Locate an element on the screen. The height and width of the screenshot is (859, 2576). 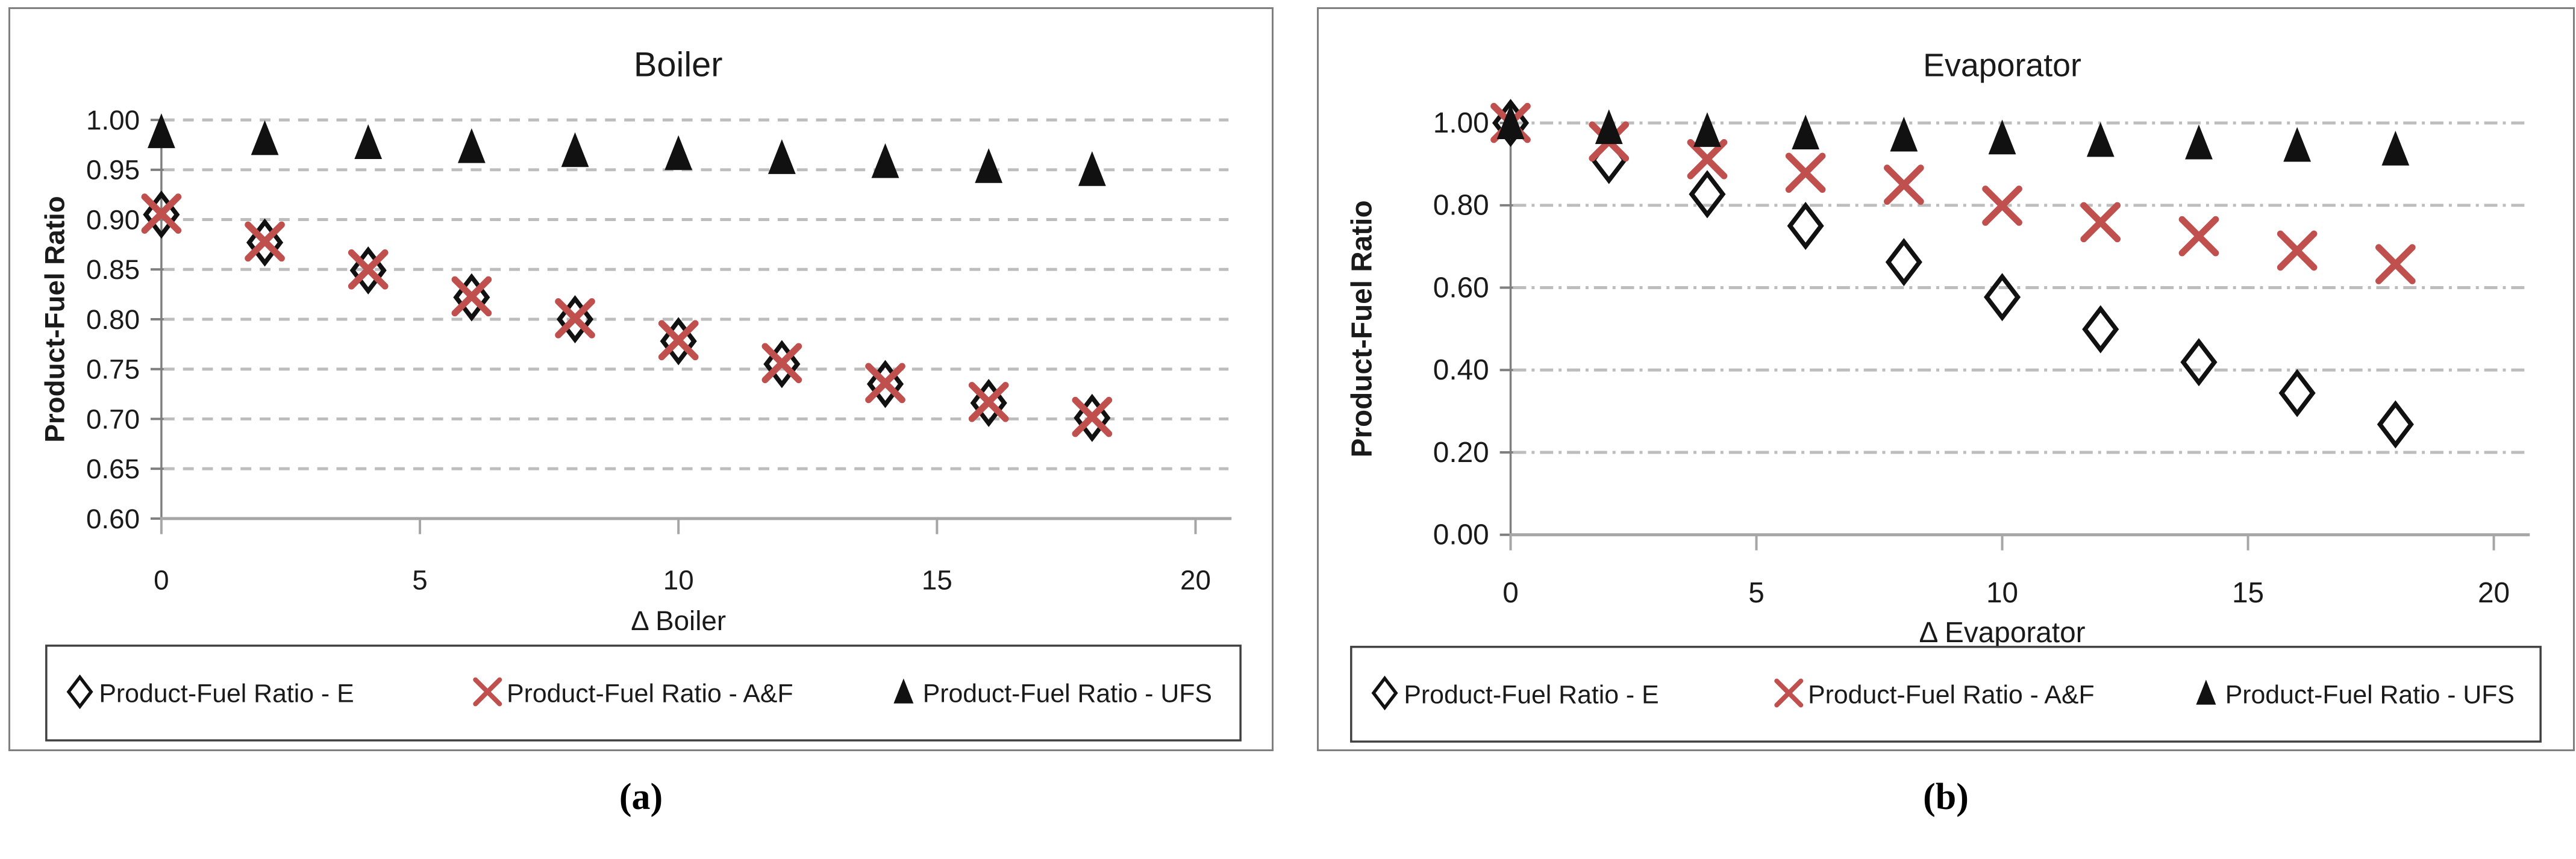
y-tick-label: 0.65 is located at coordinates (113, 469).